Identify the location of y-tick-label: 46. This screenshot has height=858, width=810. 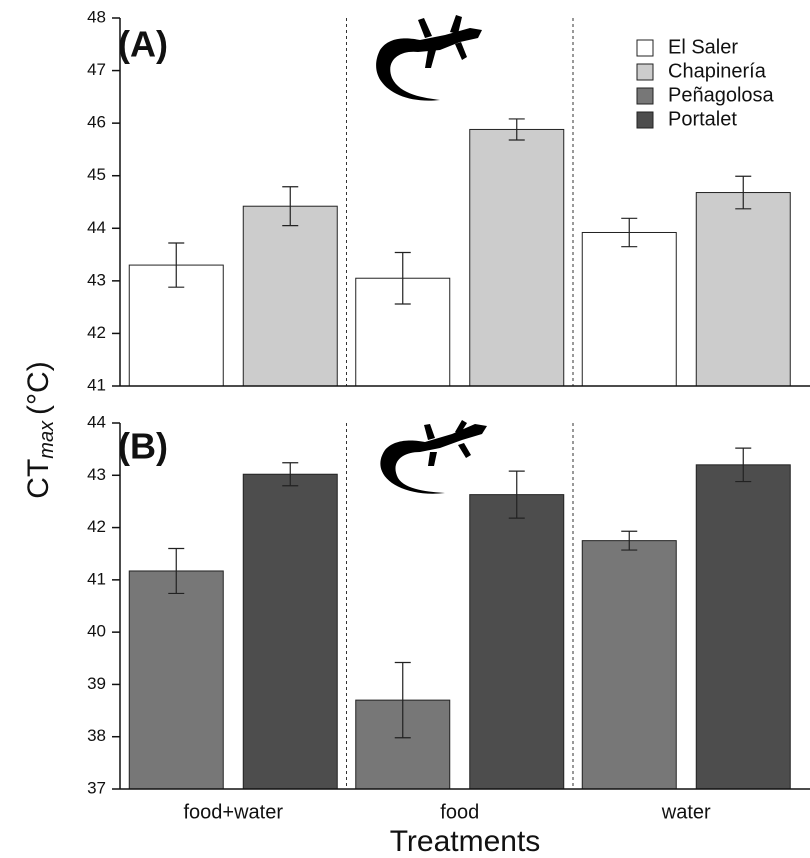
(96, 122).